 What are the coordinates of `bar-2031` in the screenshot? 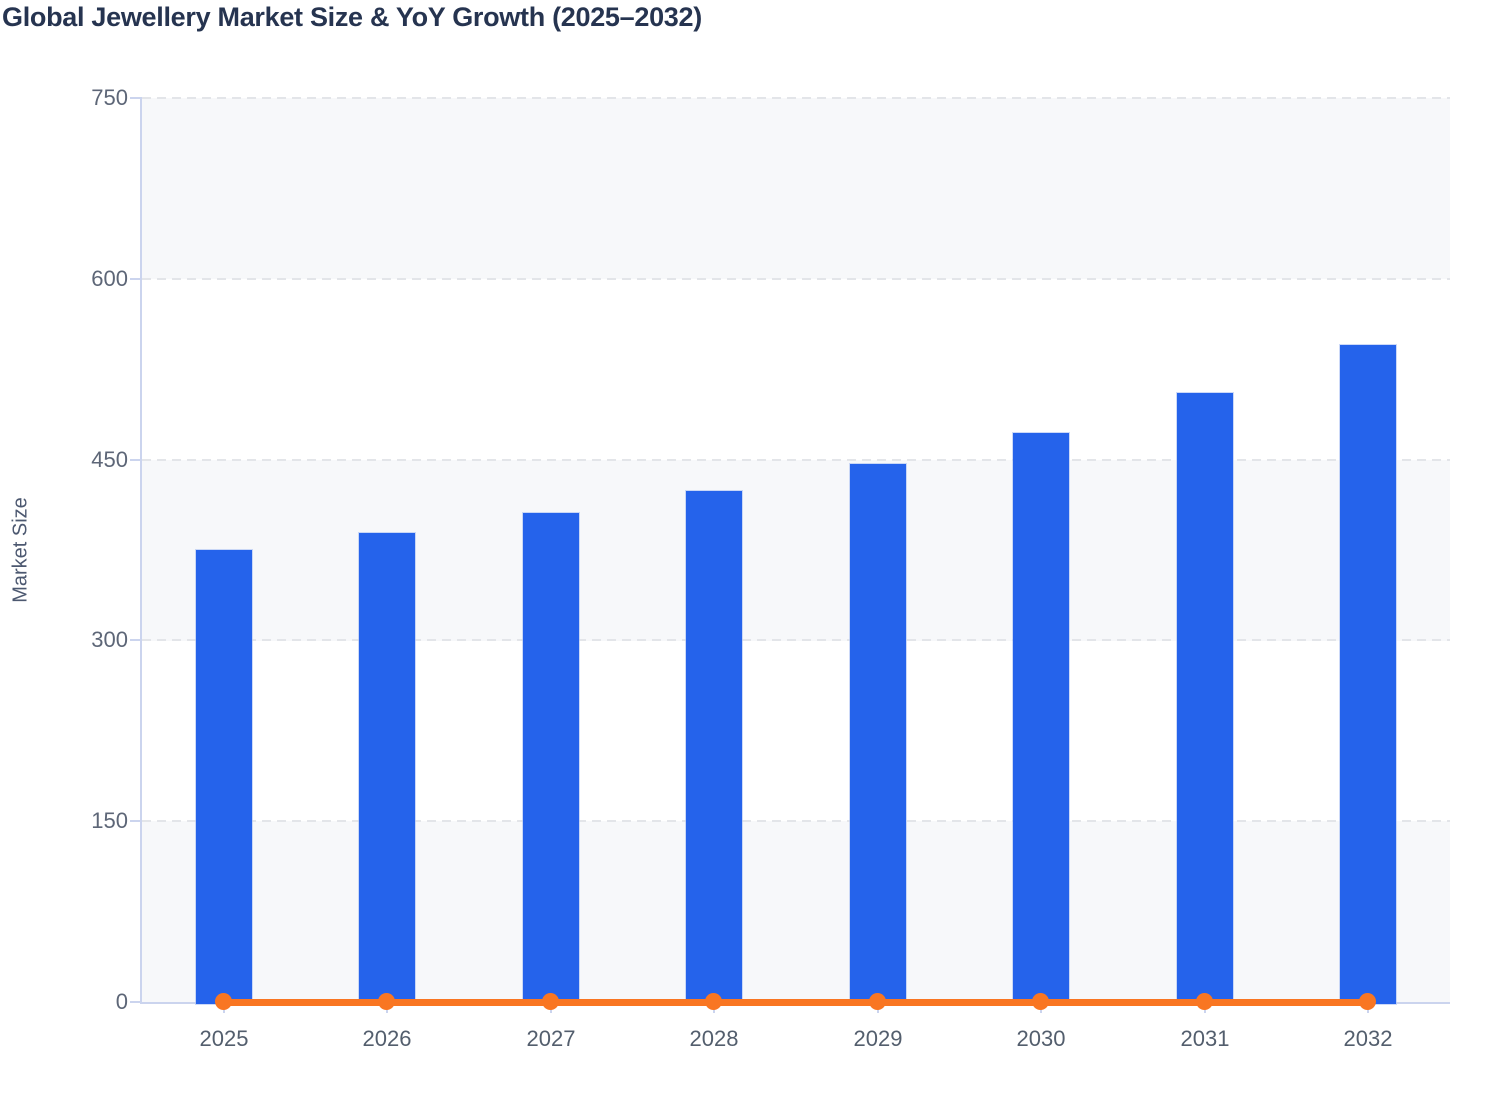 It's located at (1205, 698).